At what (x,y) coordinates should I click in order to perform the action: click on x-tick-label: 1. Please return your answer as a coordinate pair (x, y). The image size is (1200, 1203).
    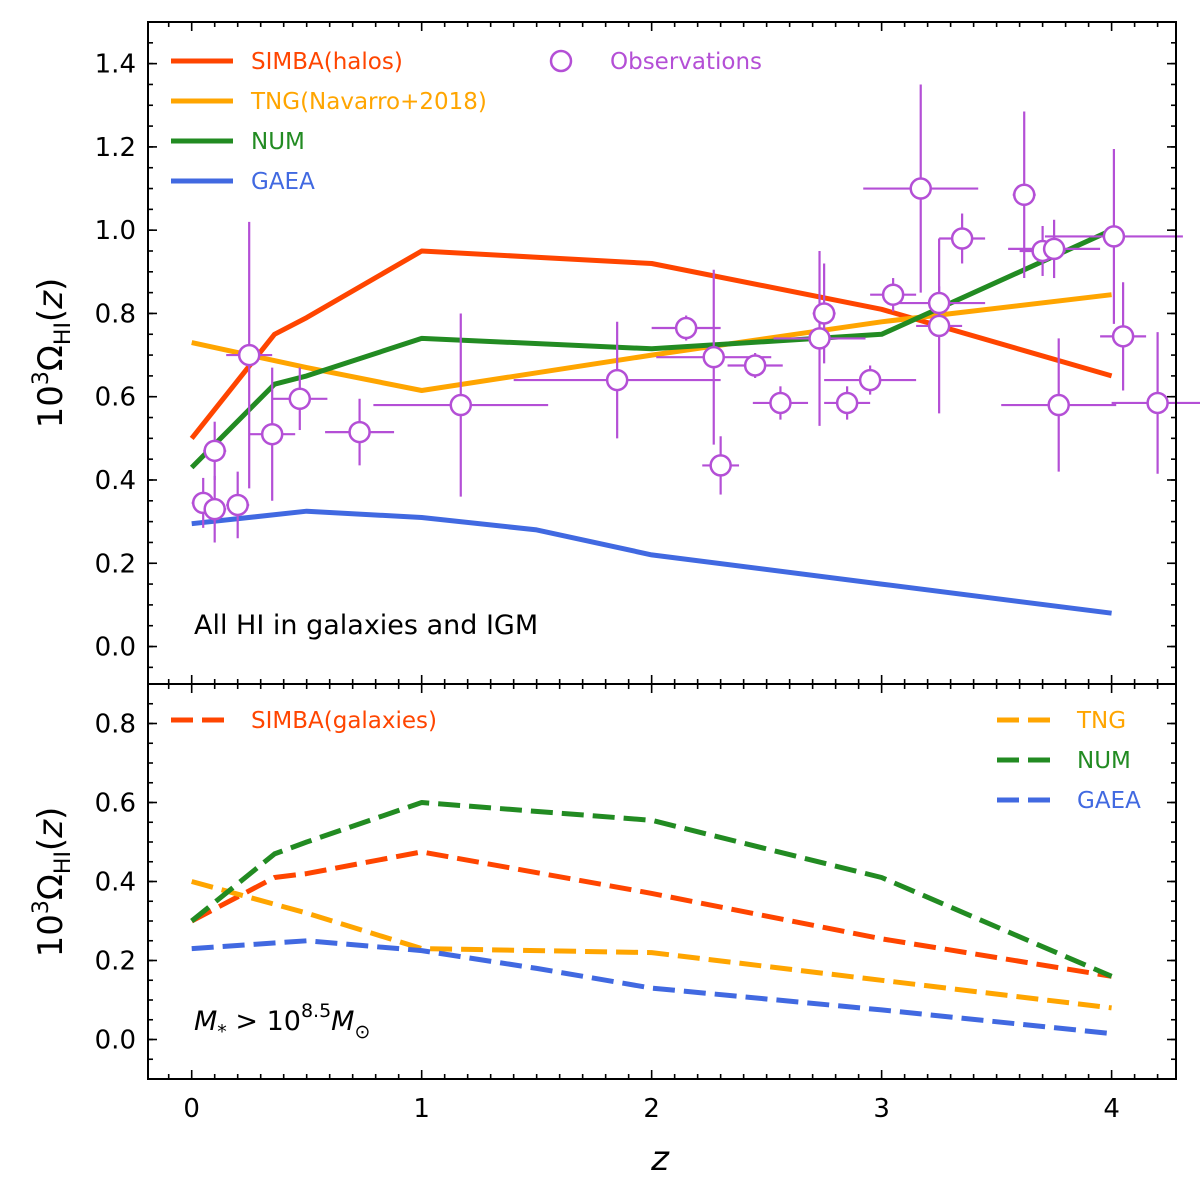
    Looking at the image, I should click on (421, 1109).